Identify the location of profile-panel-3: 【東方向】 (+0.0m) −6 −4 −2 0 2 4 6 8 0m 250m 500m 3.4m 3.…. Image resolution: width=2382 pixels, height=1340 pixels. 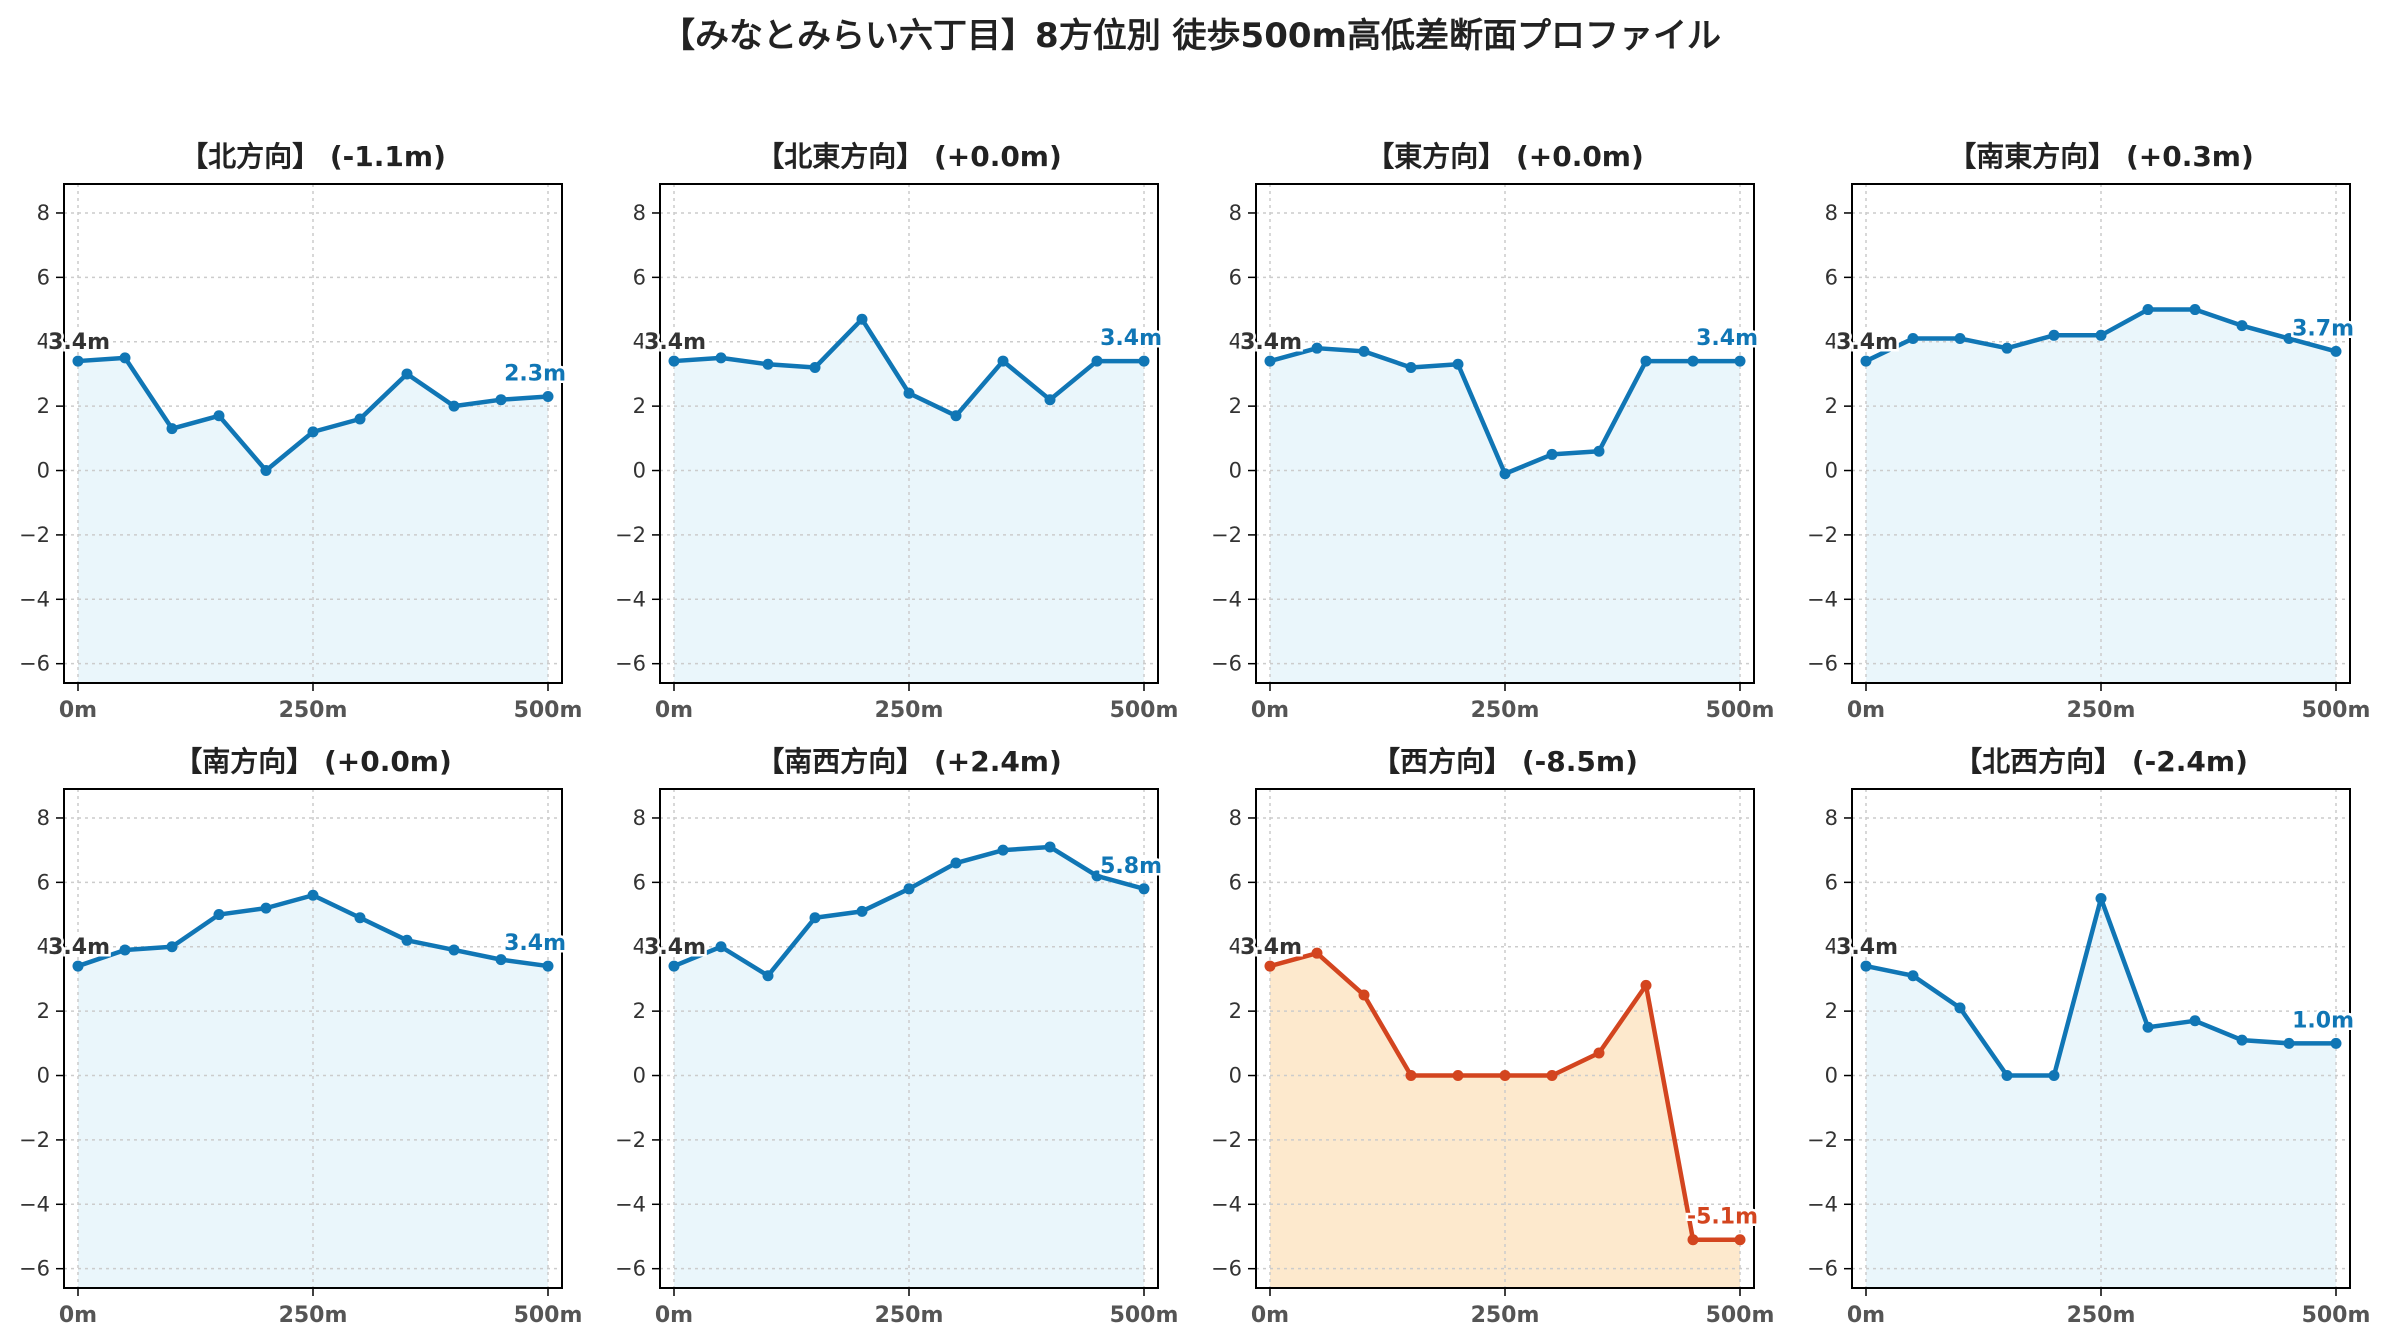
(1492, 431).